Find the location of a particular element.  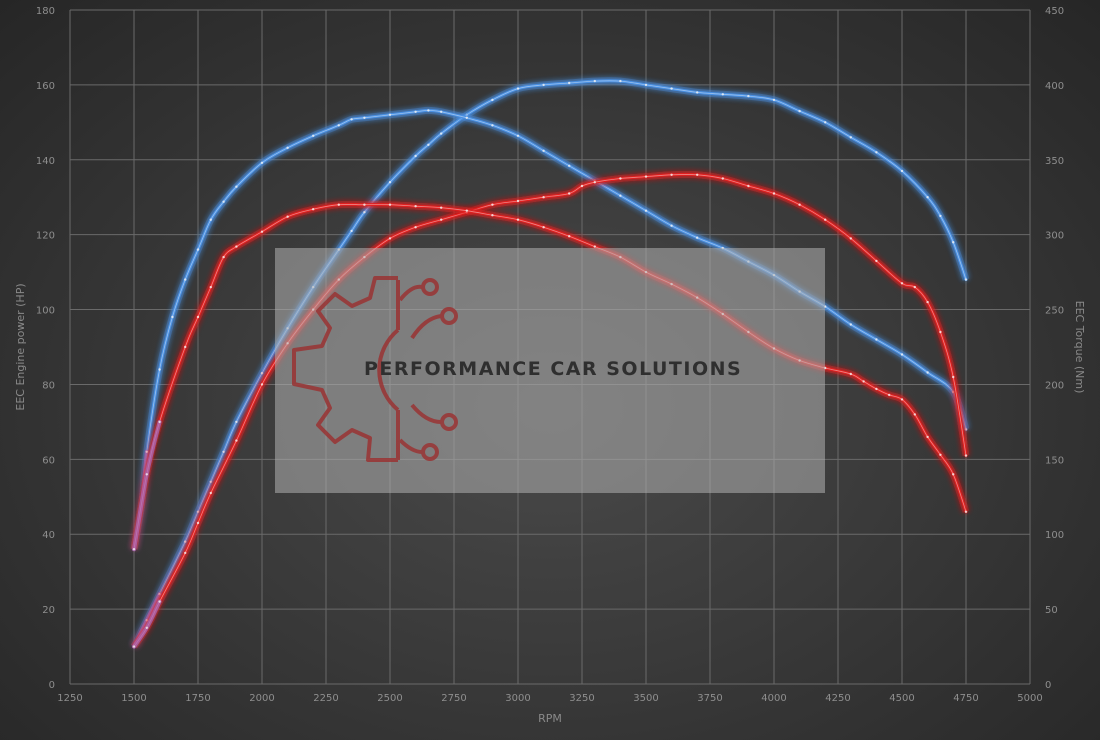

y-right-tick-label: 50 is located at coordinates (1051, 610).